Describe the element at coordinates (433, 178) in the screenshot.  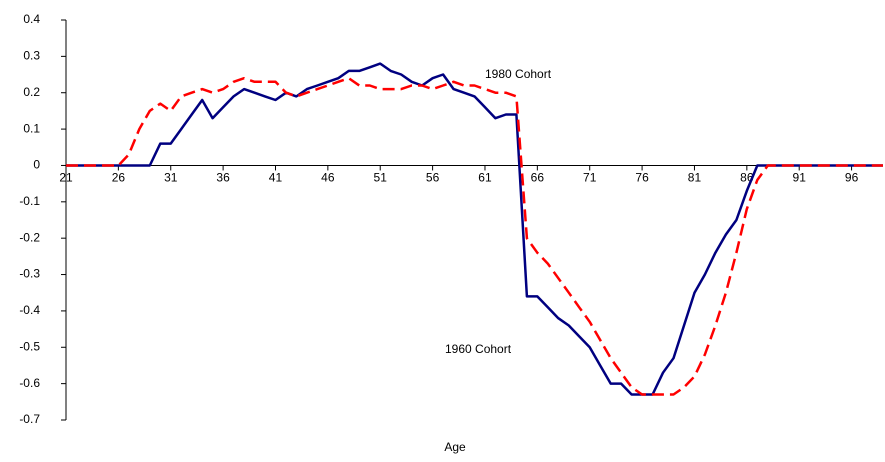
I see `x-tick-label: 56` at that location.